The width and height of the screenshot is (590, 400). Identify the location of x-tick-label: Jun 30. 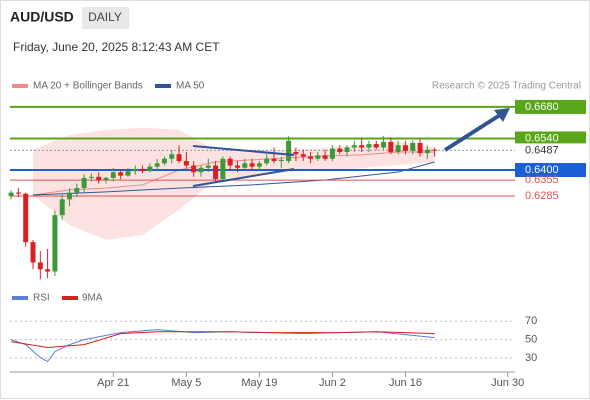
(507, 383).